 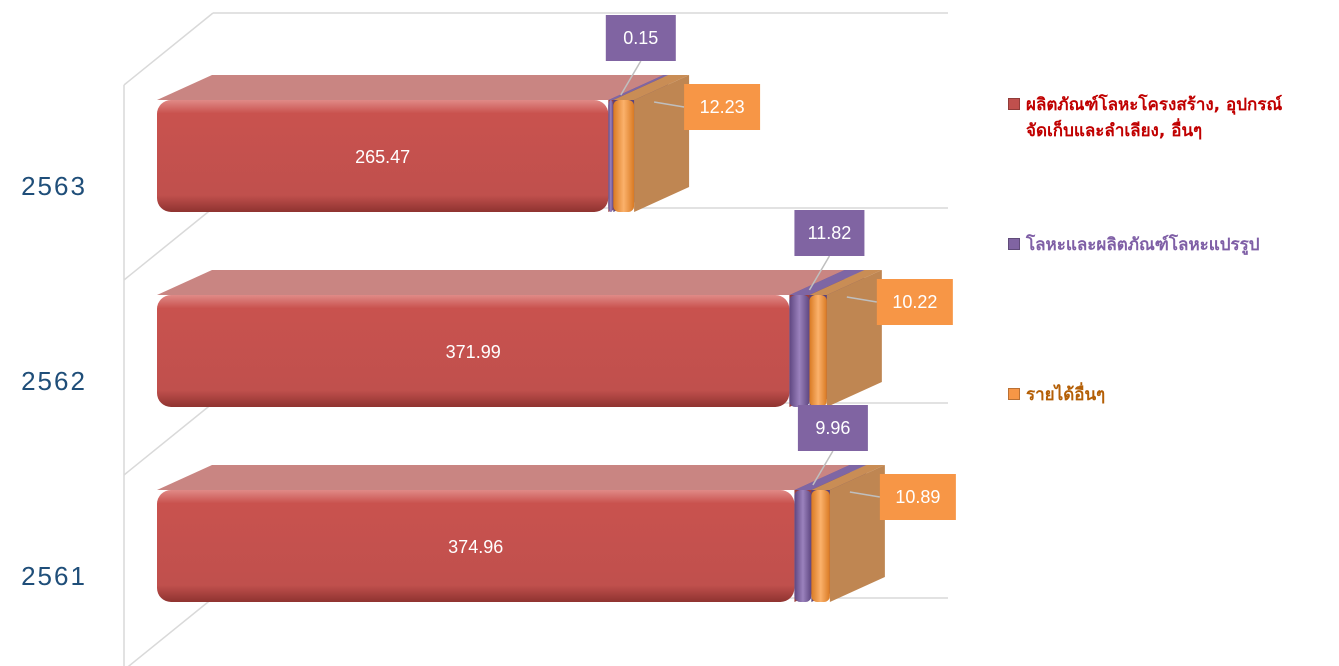 I want to click on category-label-2562: 2562, so click(x=54, y=381).